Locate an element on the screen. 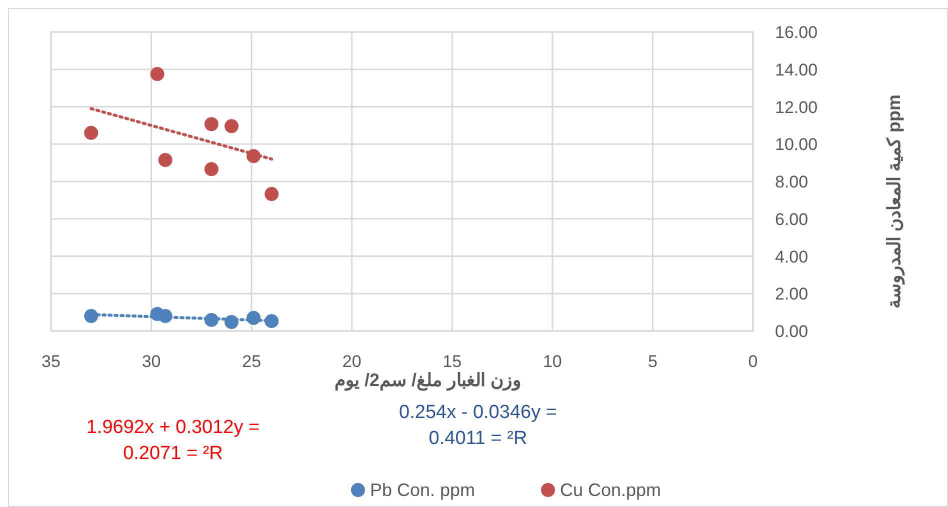  y-tick-label: 16.00 is located at coordinates (796, 32).